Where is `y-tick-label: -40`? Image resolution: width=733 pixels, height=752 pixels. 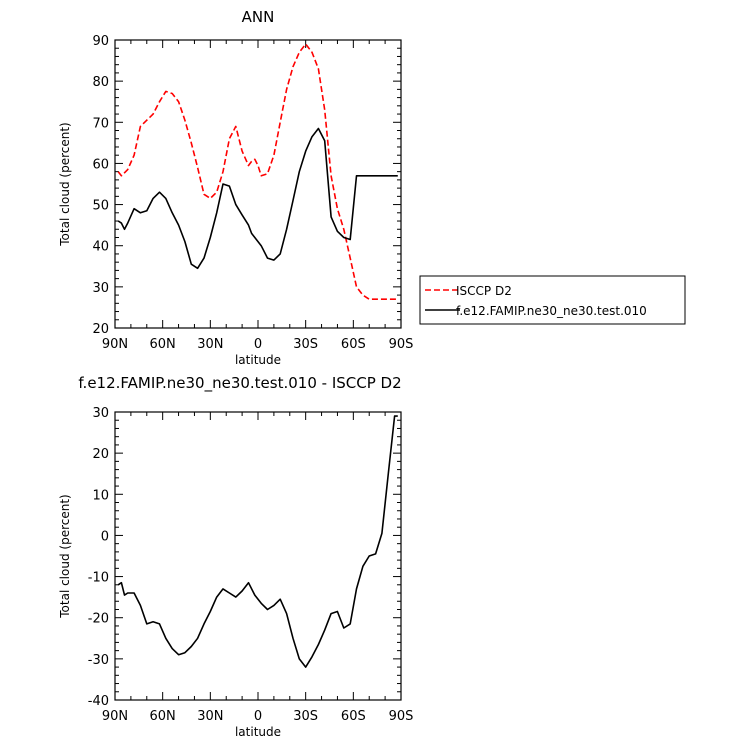
y-tick-label: -40 is located at coordinates (98, 701).